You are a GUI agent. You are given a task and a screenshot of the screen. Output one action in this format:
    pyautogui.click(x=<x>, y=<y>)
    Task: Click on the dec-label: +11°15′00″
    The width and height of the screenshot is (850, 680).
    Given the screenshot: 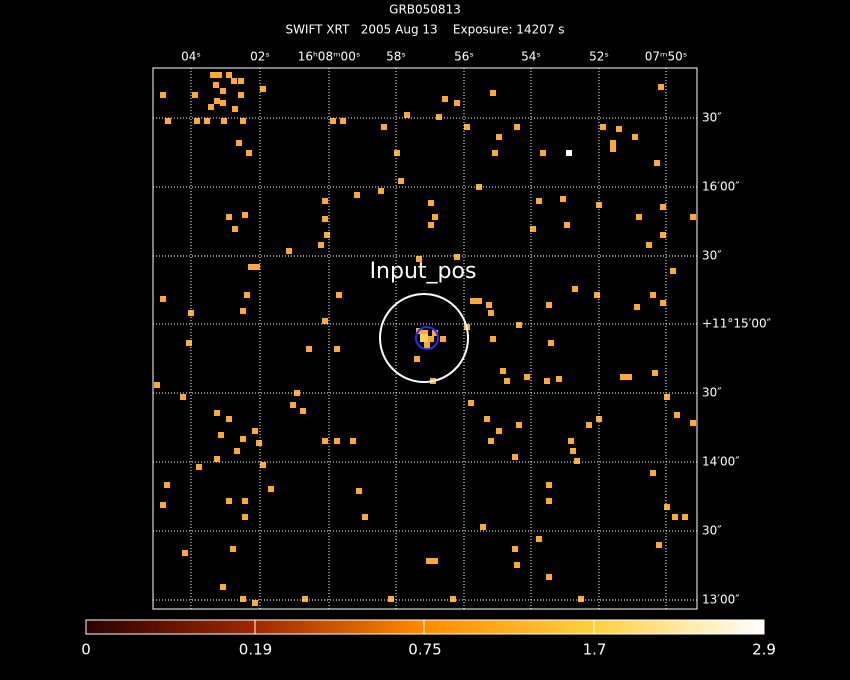 What is the action you would take?
    pyautogui.click(x=737, y=324)
    